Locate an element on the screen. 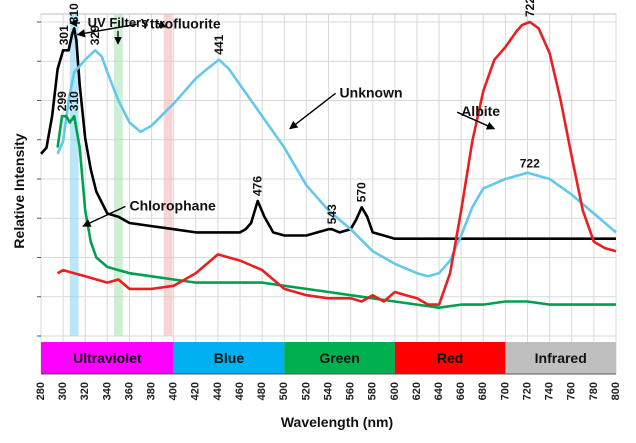 This screenshot has height=443, width=636. spectrum-band-label: Ultraviolet is located at coordinates (107, 358).